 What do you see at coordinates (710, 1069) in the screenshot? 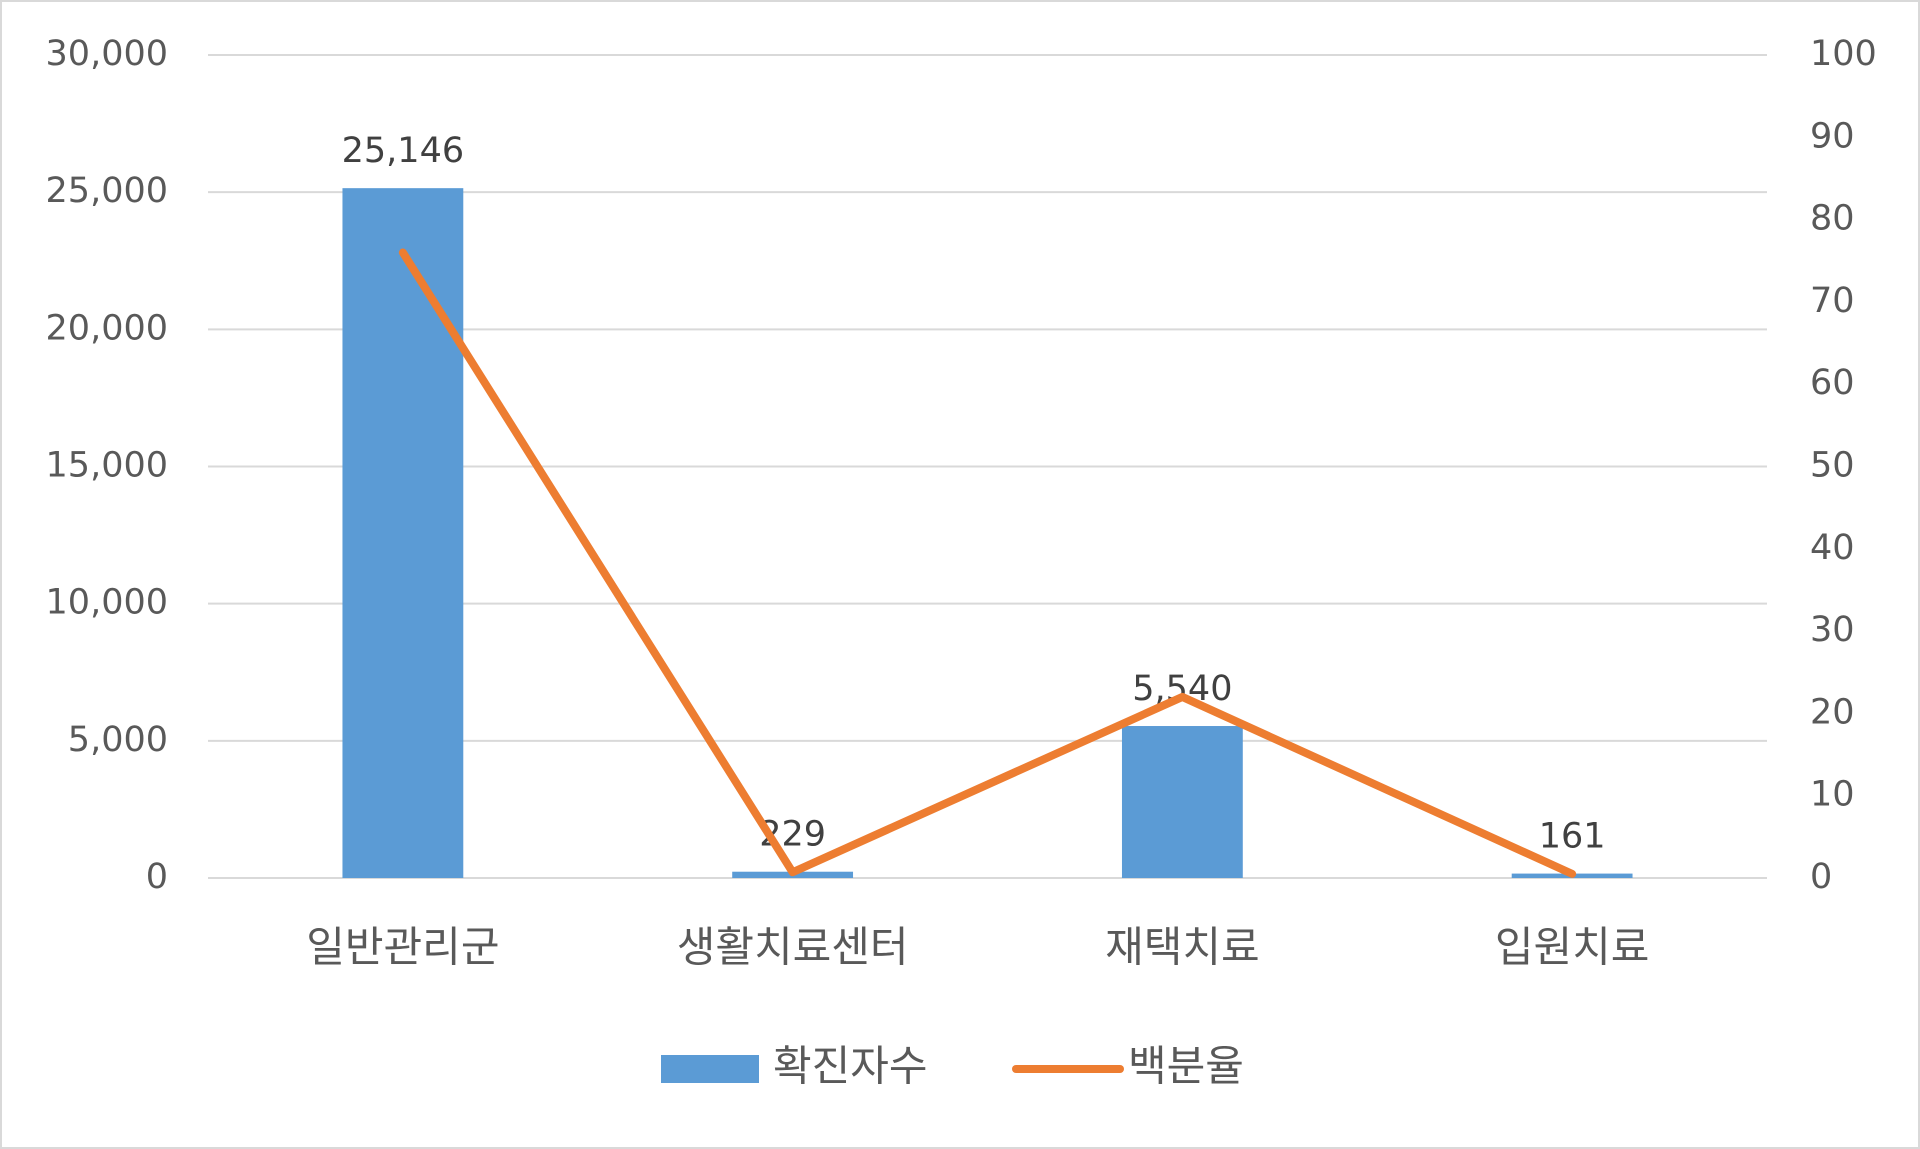
I see `legend-swatch` at bounding box center [710, 1069].